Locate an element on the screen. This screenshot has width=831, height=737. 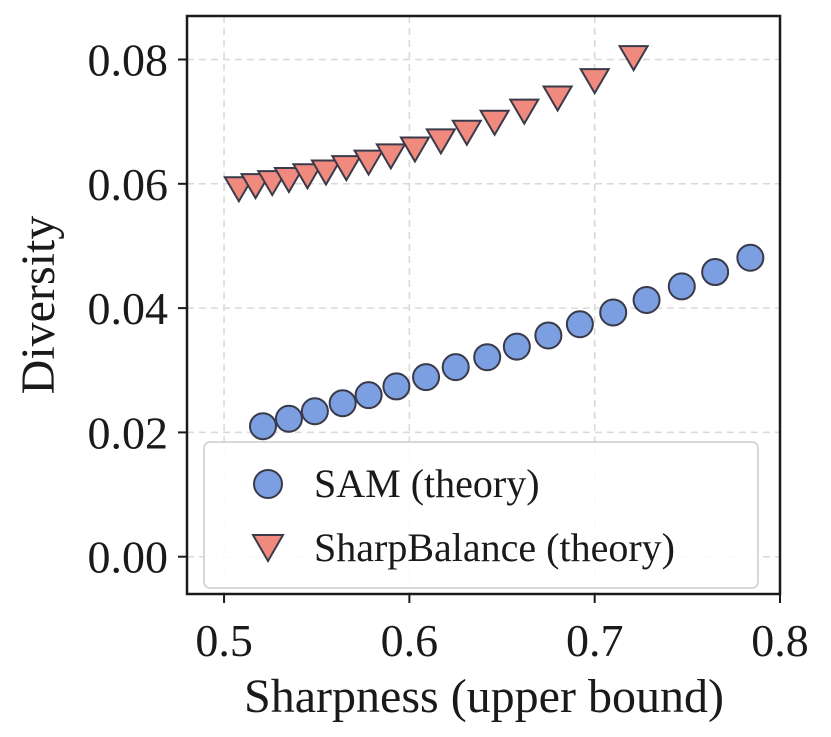
legend: SAM (theory) SharpBalance (theory) is located at coordinates (481, 515).